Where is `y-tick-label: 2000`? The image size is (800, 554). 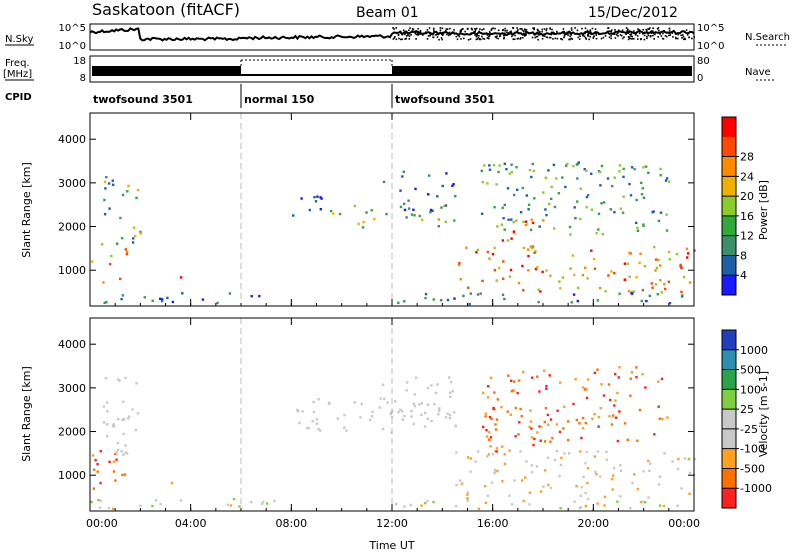 y-tick-label: 2000 is located at coordinates (72, 432).